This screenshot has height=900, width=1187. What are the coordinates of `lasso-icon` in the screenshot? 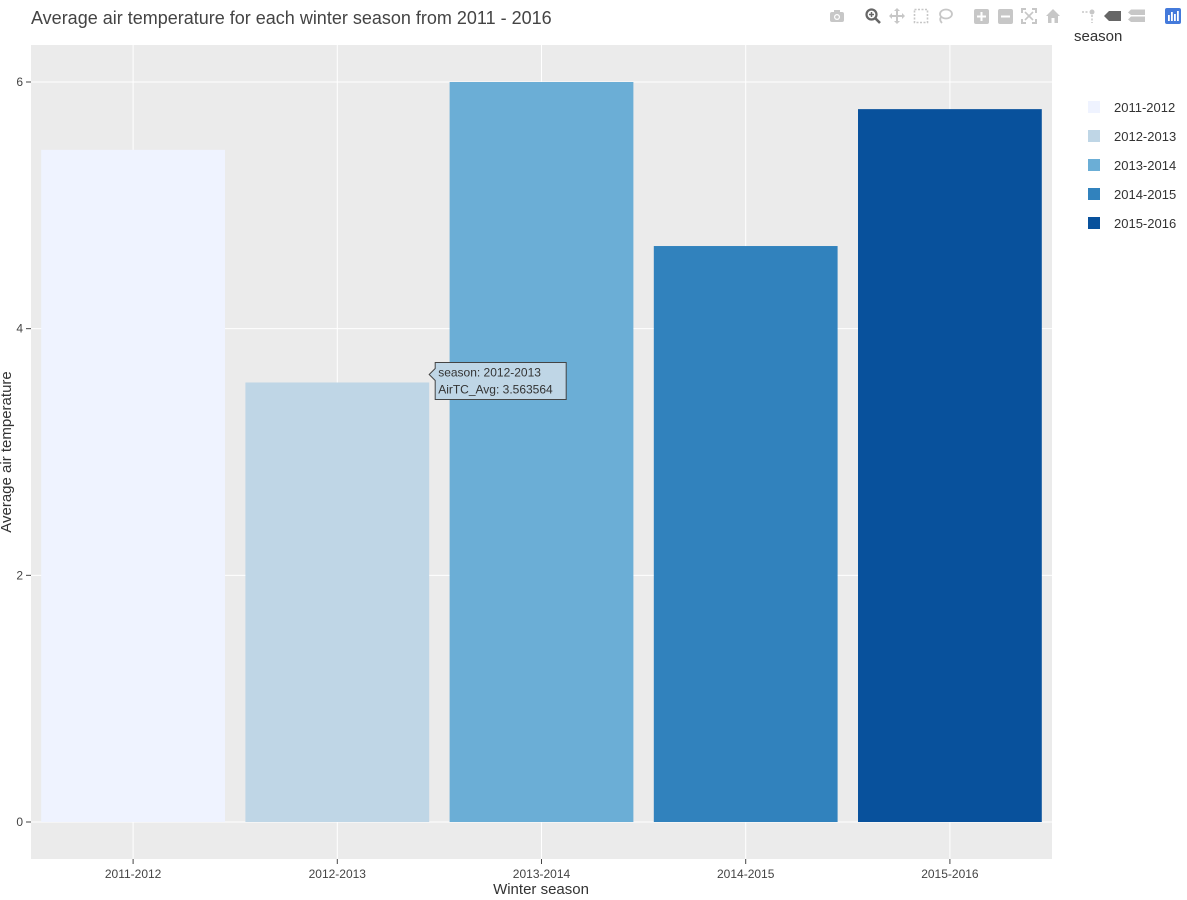 It's located at (945, 16).